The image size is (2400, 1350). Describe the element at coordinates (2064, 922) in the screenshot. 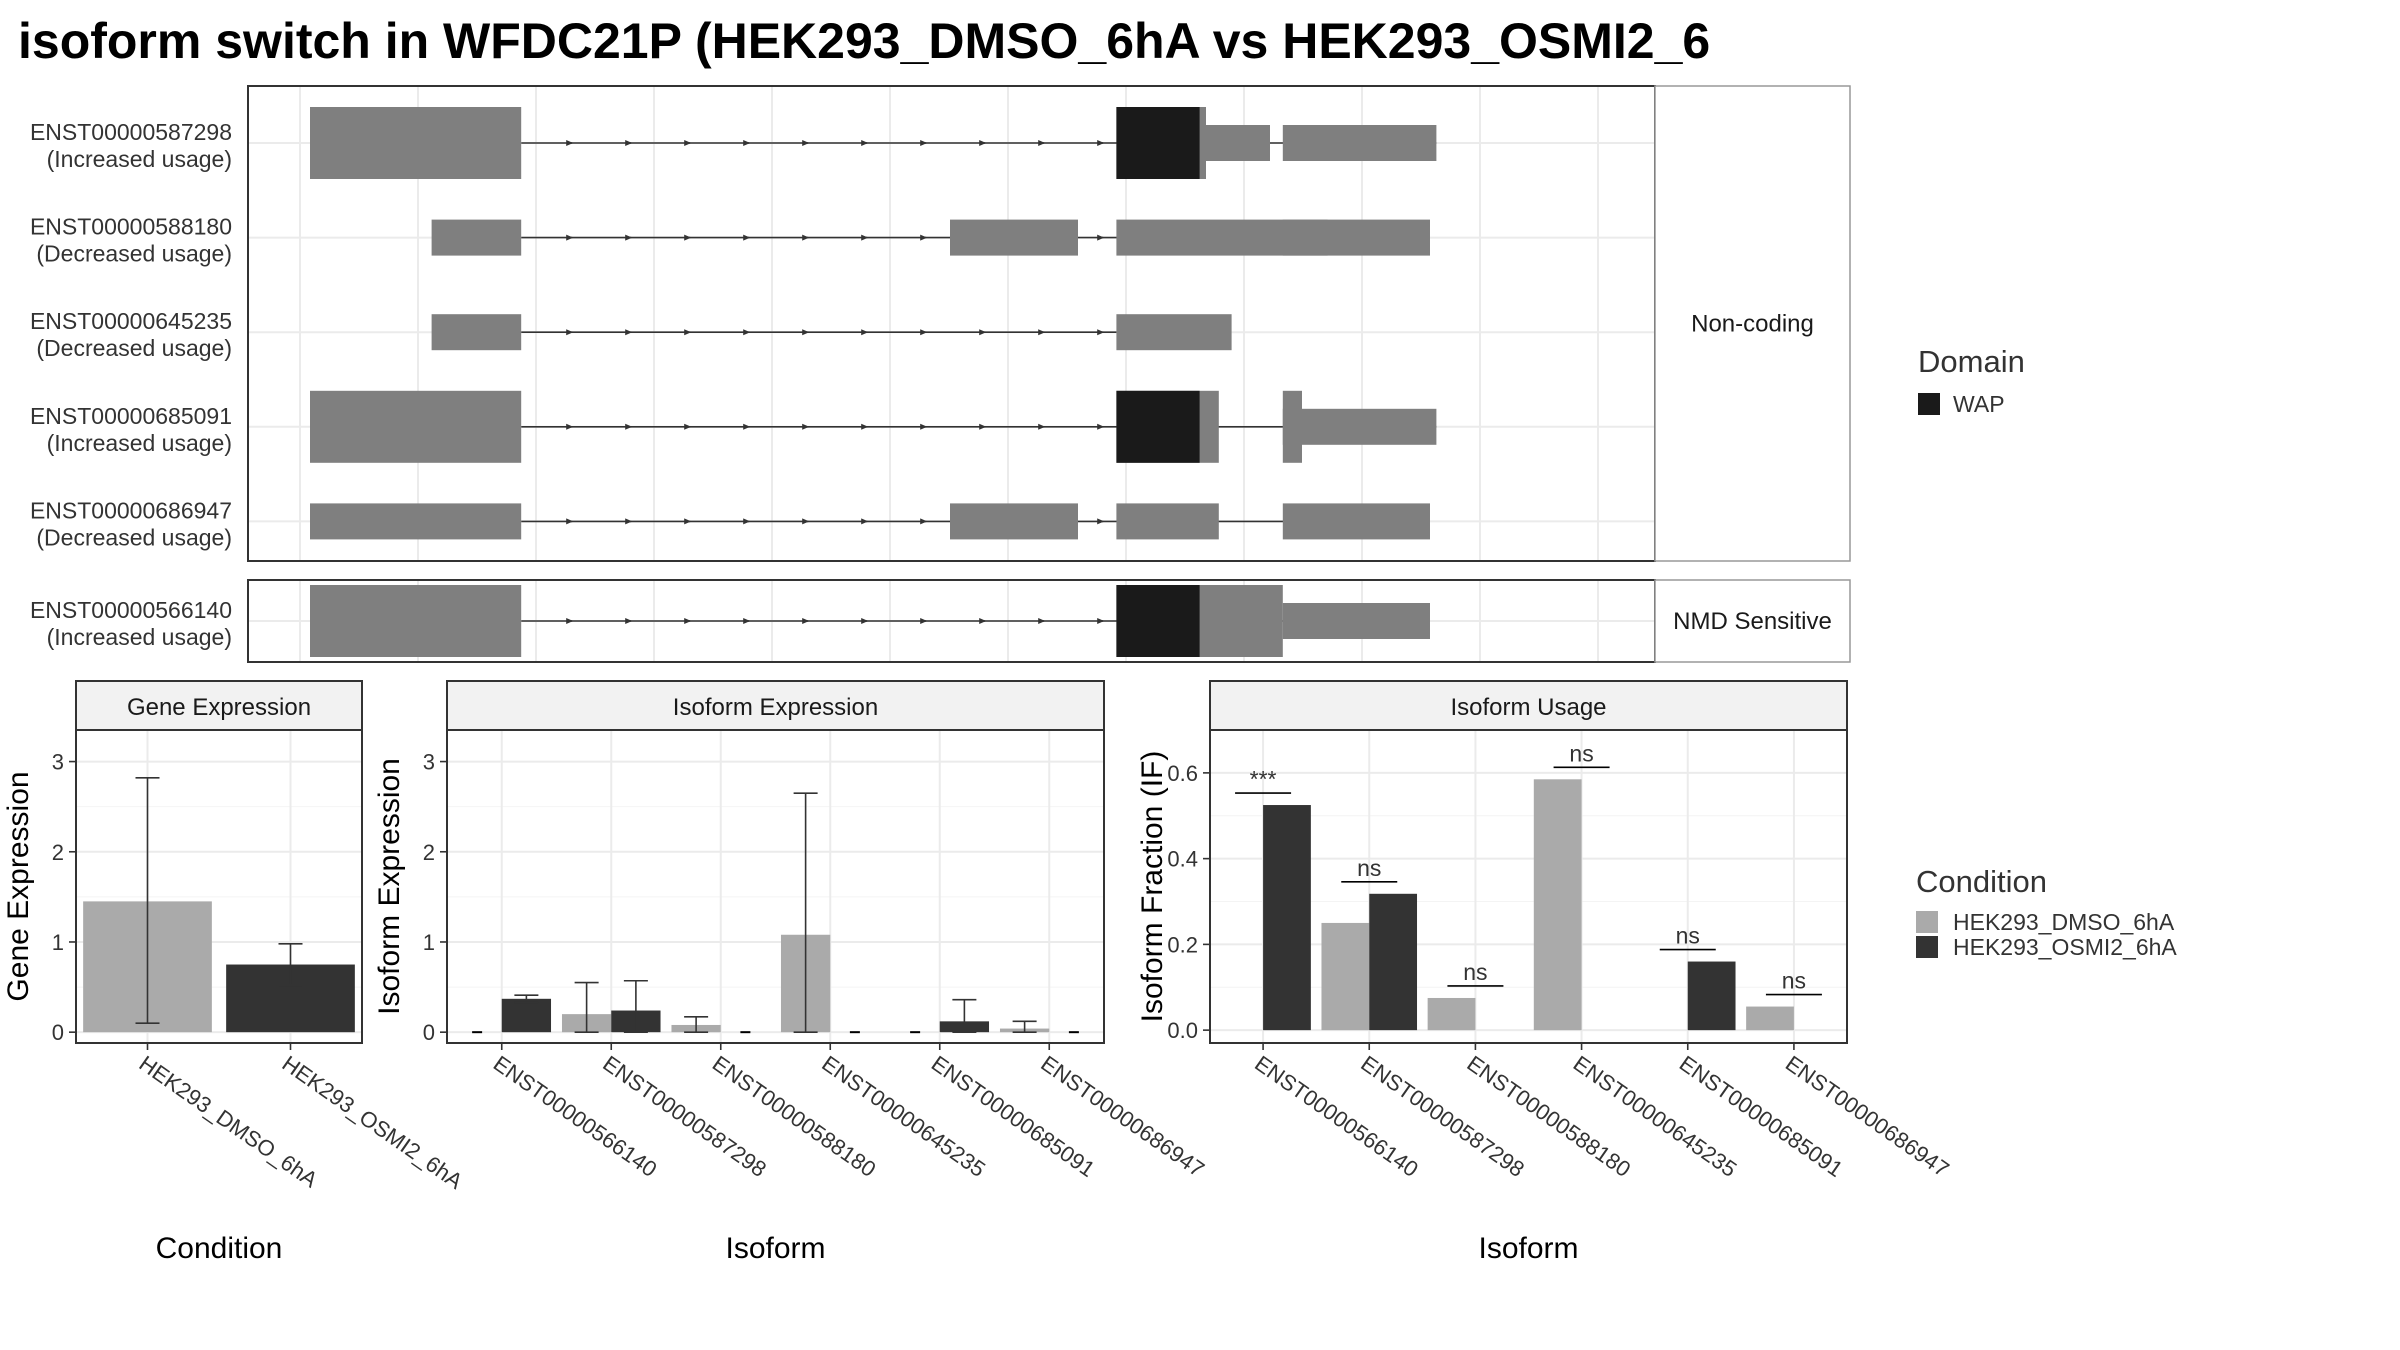

I see `condition-legend-label: HEK293_DMSO_6hA` at that location.